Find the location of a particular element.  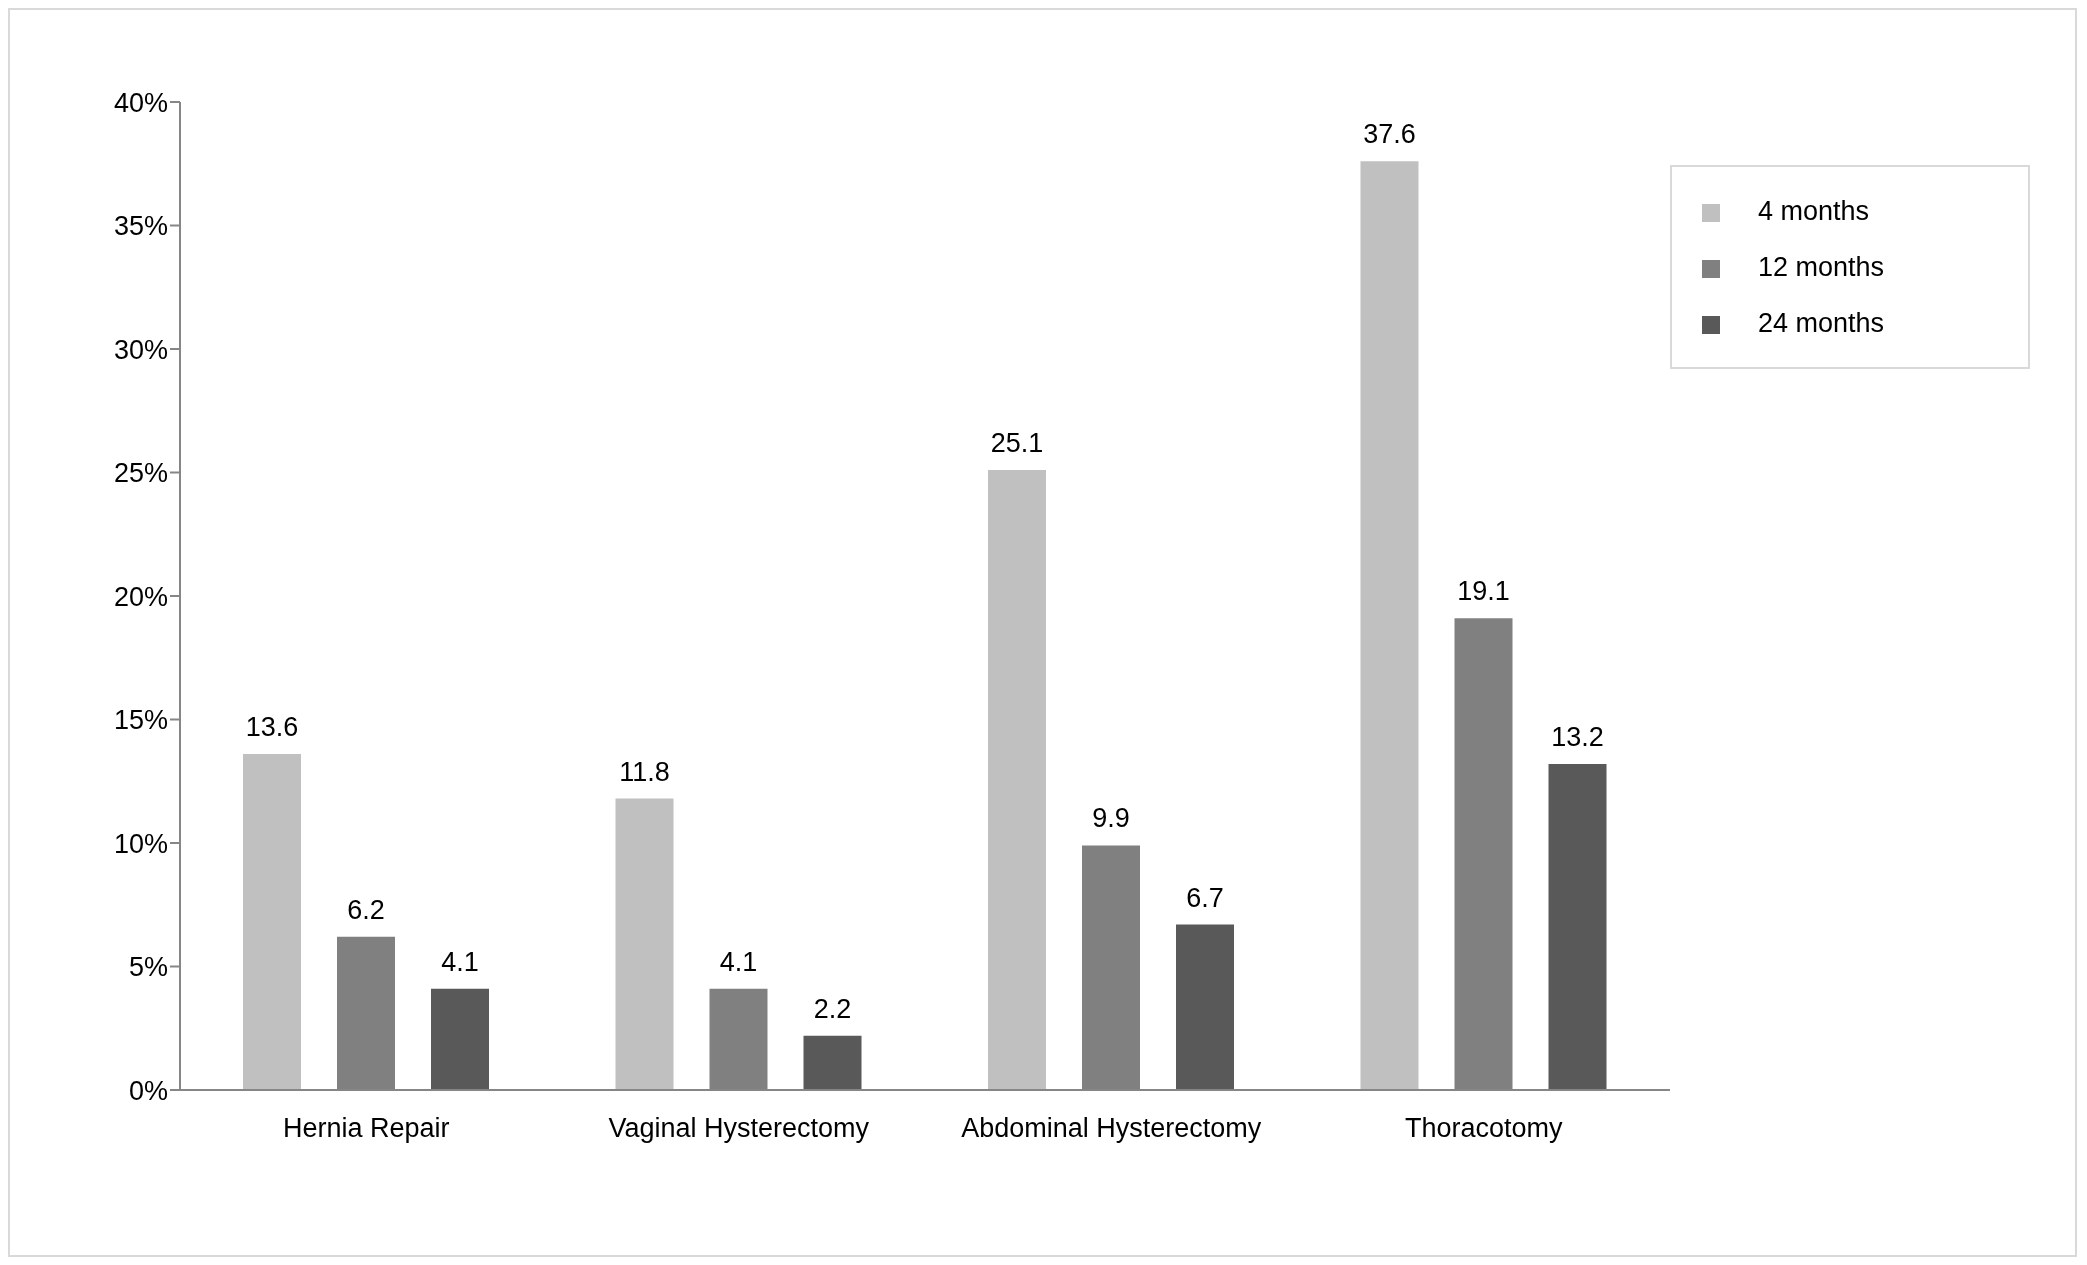

y-tick-label: 10% is located at coordinates (140, 843).